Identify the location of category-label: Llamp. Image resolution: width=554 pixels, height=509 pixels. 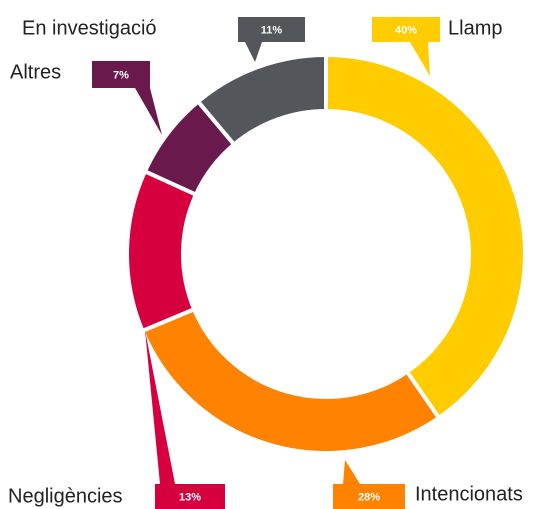
(475, 28).